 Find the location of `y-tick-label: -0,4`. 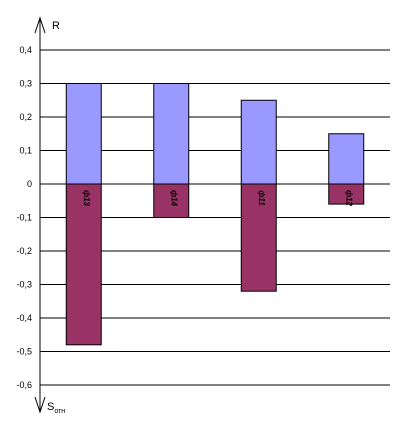

y-tick-label: -0,4 is located at coordinates (24, 318).